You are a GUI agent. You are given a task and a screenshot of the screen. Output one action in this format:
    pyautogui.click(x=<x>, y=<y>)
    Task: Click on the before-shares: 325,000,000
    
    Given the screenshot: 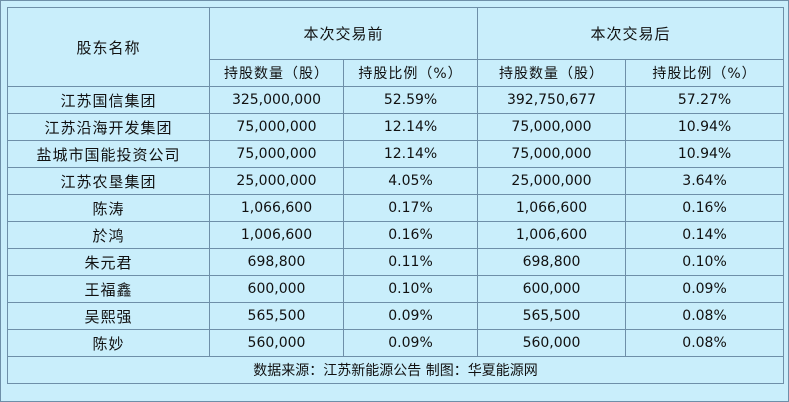 What is the action you would take?
    pyautogui.click(x=276, y=100)
    